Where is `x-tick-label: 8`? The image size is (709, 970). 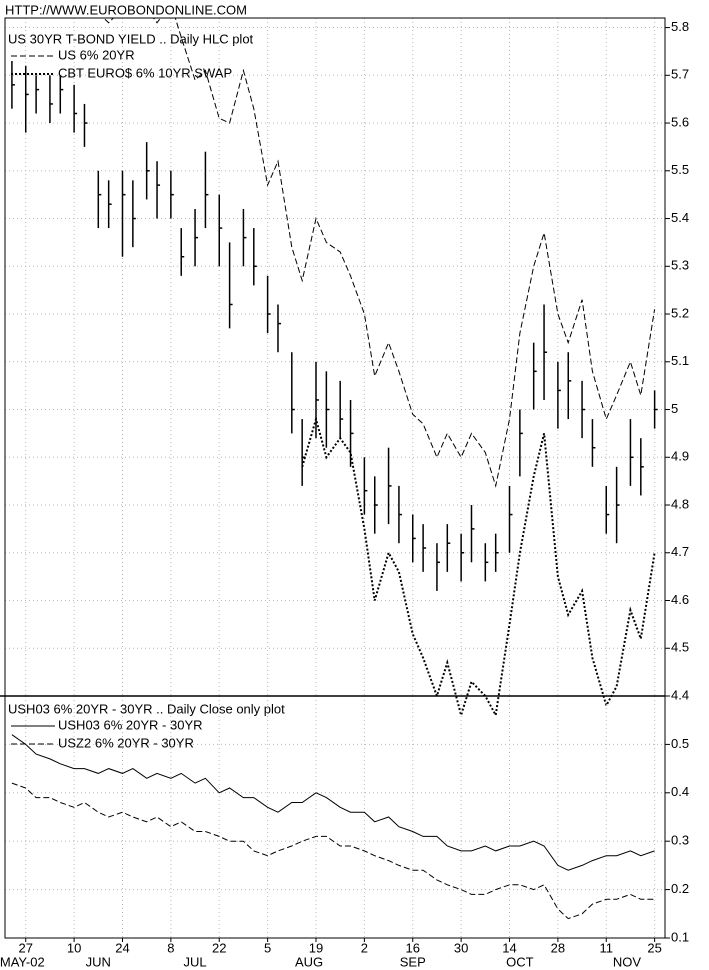 x-tick-label: 8 is located at coordinates (170, 947).